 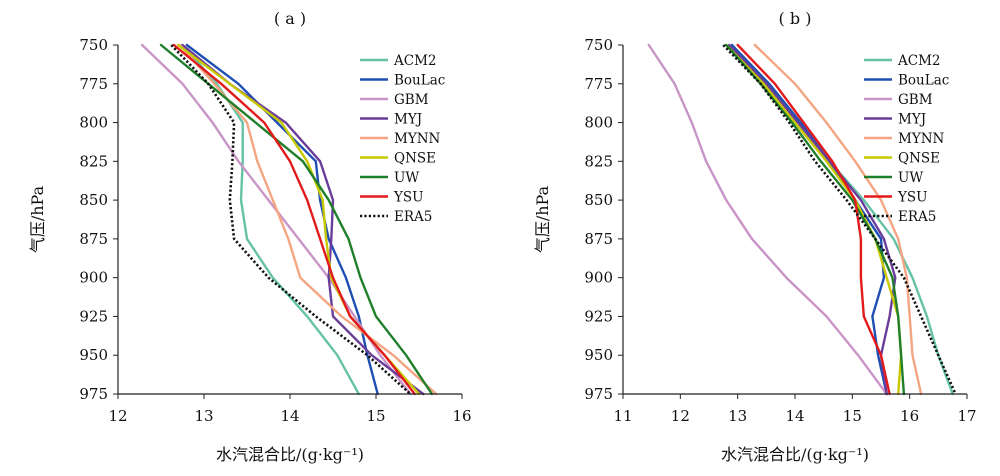 I want to click on series-line-ysu, so click(x=813, y=219).